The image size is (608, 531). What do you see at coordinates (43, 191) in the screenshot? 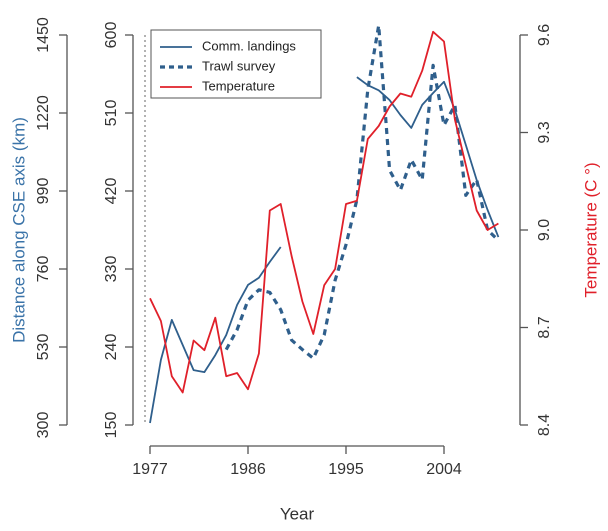
I see `y-tick-label: 990` at bounding box center [43, 191].